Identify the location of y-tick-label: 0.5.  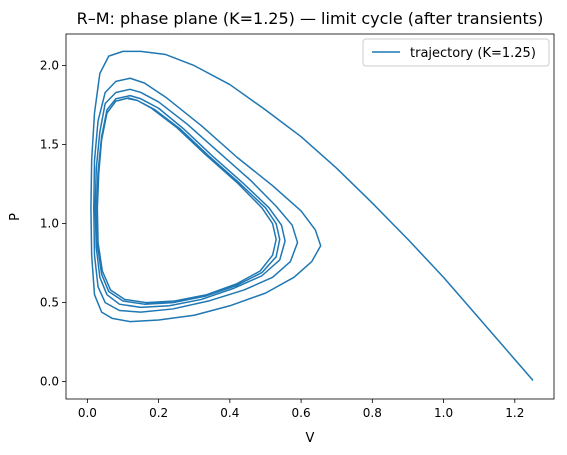
(49, 303).